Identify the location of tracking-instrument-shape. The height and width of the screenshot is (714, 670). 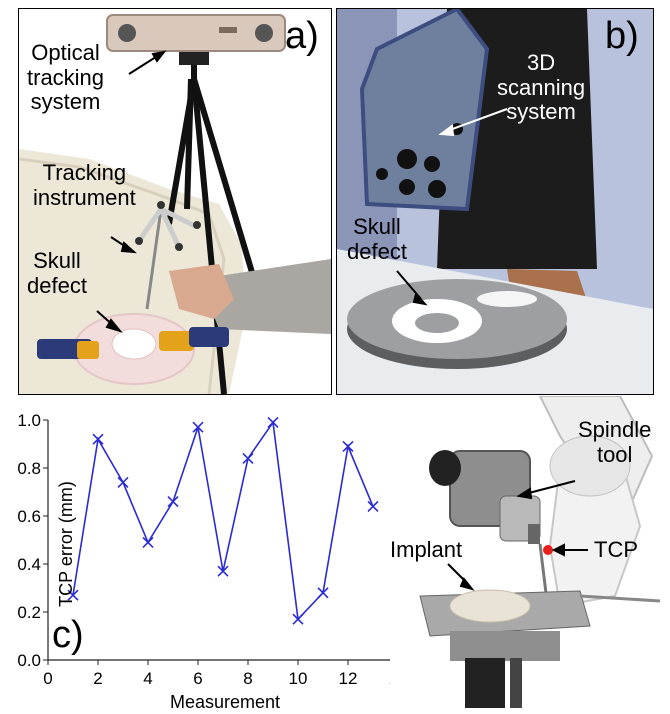
(168, 255).